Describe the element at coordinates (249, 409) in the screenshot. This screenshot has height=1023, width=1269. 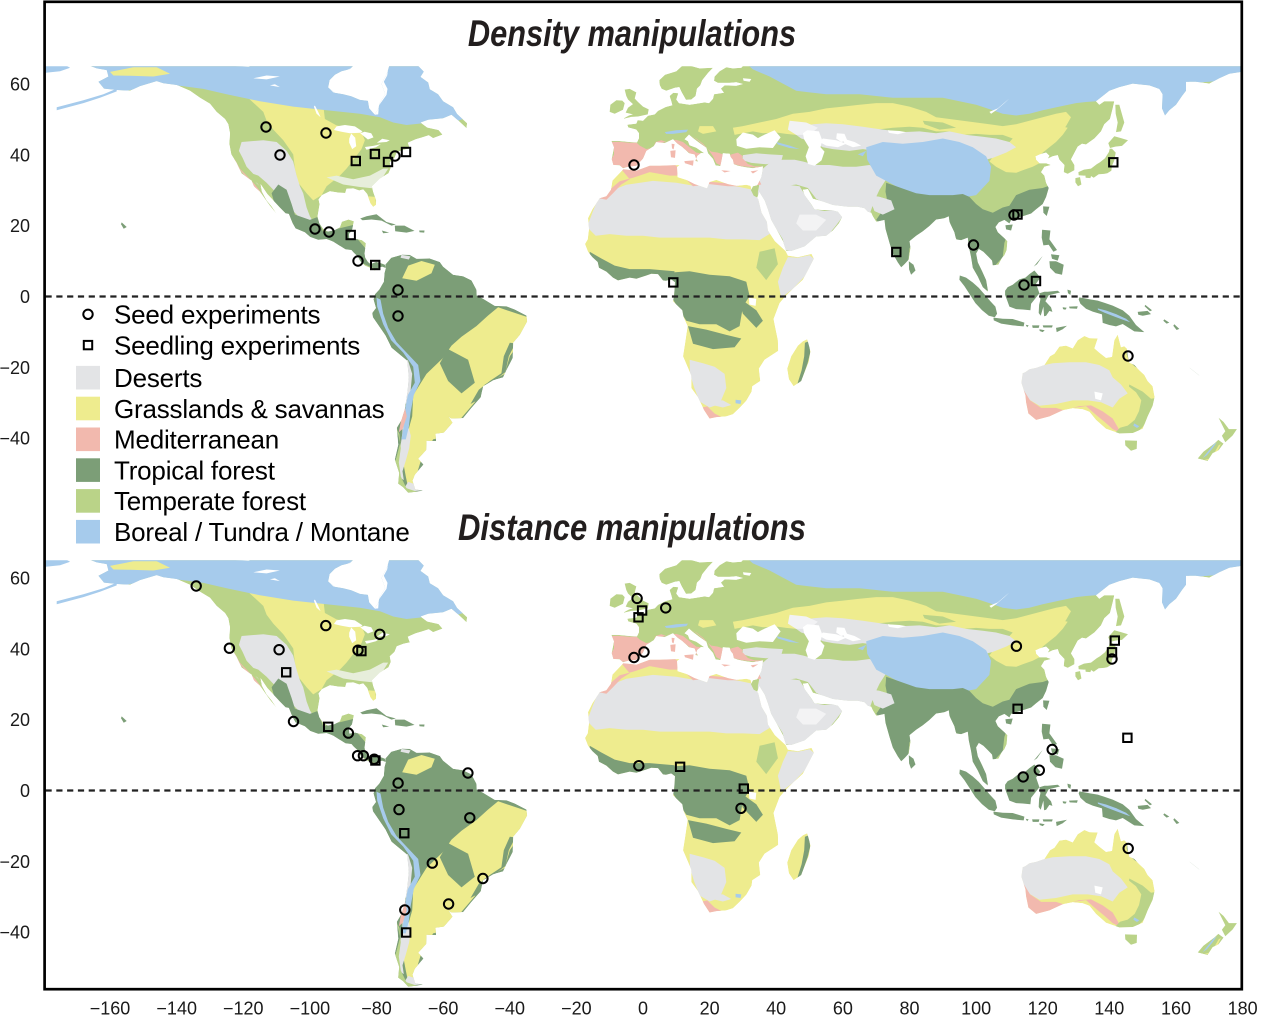
I see `svg-text: Grasslands & savannas` at that location.